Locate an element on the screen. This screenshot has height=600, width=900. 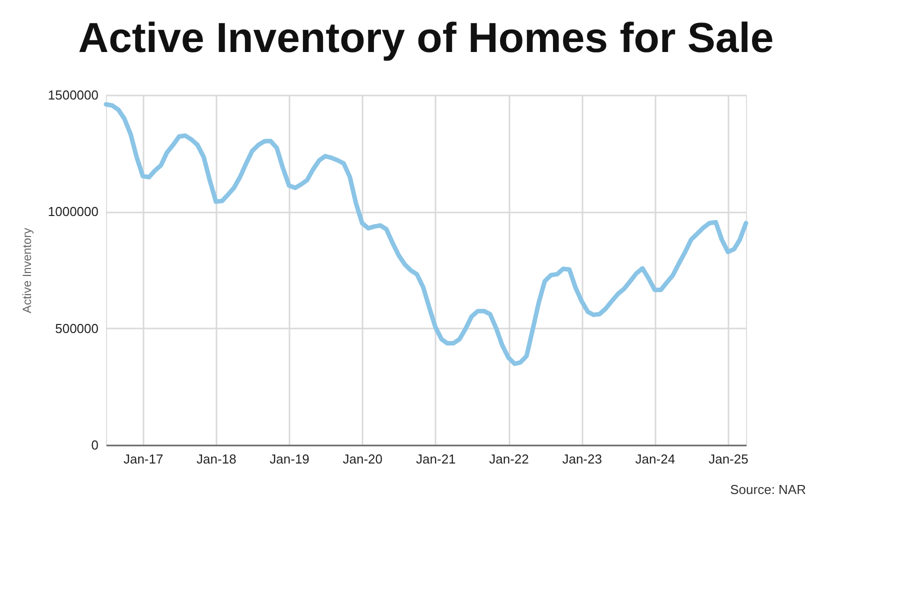
x-tick-label: Jan-22 is located at coordinates (509, 459).